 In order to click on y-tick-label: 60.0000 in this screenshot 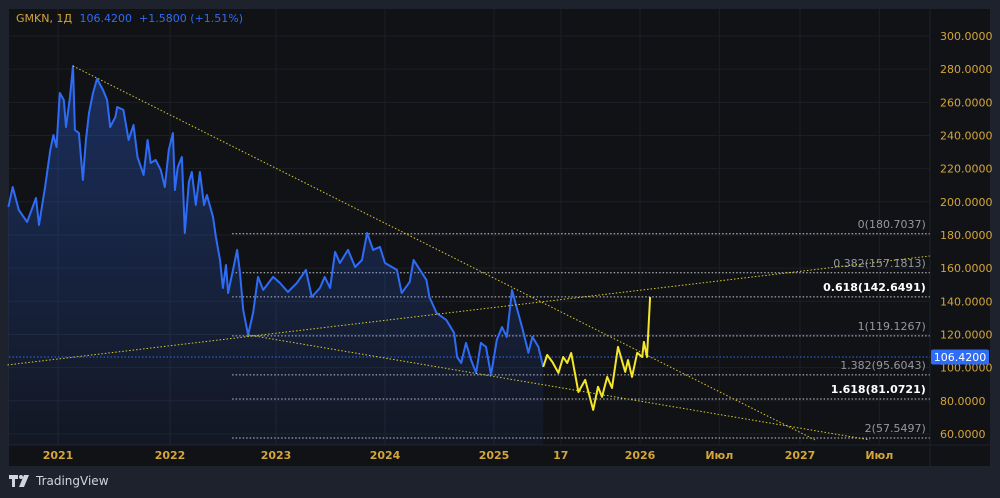, I will do `click(963, 434)`.